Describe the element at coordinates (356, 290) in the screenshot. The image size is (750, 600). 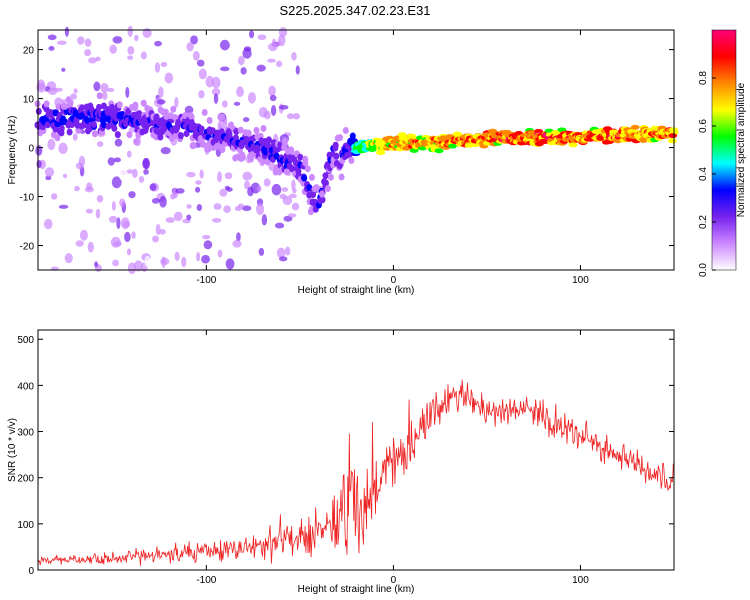
I see `spectrogram-x-axis-label: Height of straight line (km)` at that location.